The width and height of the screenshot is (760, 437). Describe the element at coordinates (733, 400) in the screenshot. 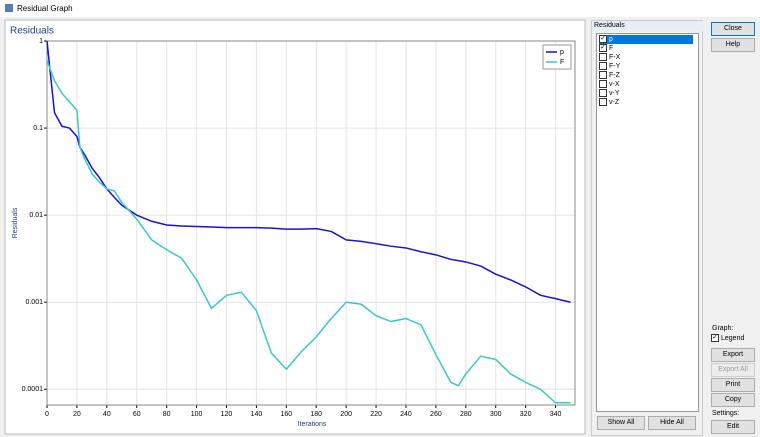

I see `copy-button: Copy` at that location.